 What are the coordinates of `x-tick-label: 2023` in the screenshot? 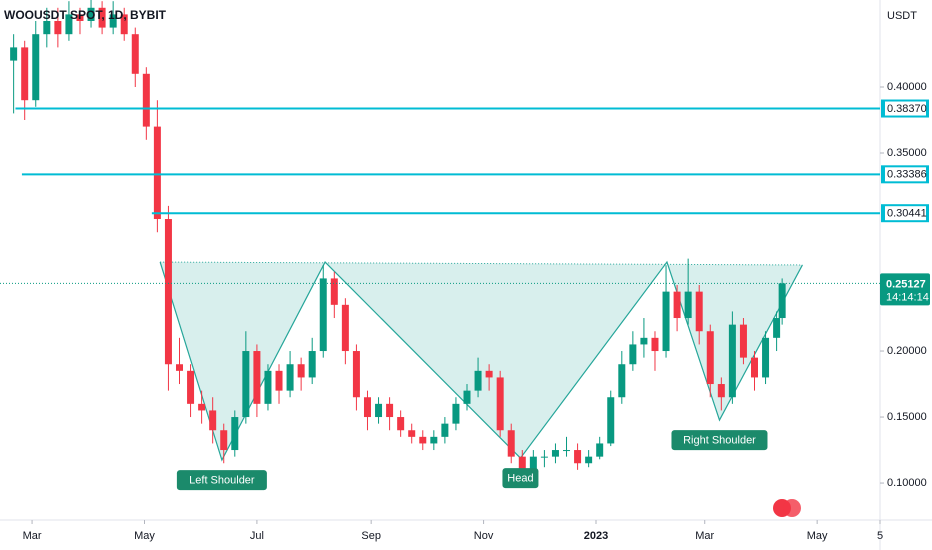 It's located at (596, 536).